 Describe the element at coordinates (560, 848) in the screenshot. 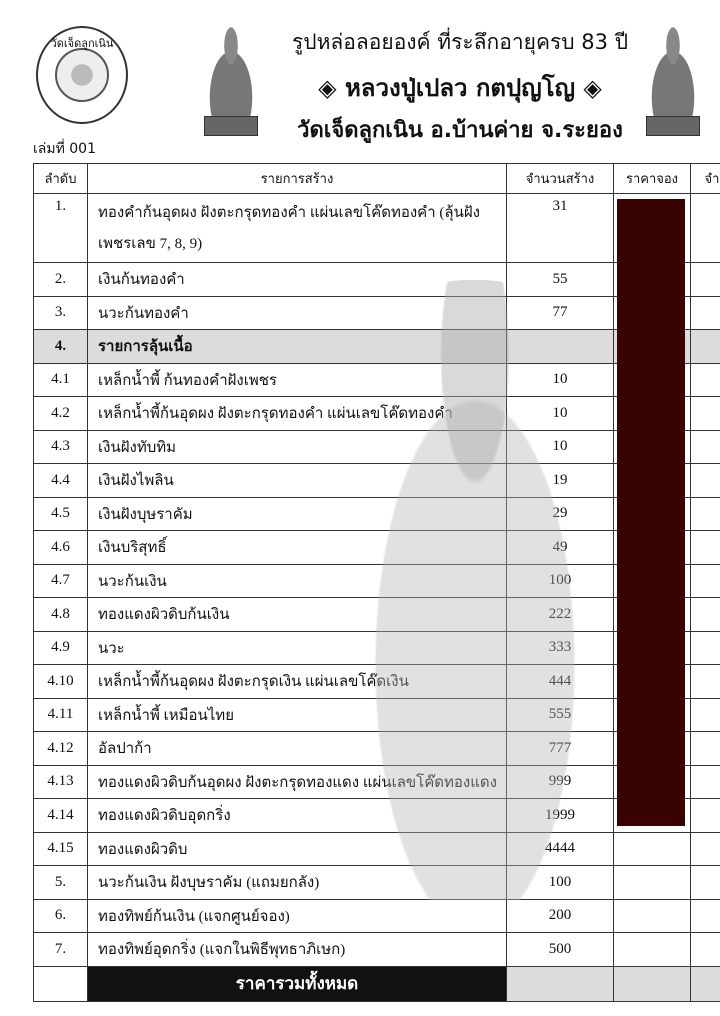

I see `row-quantity: 4444` at that location.